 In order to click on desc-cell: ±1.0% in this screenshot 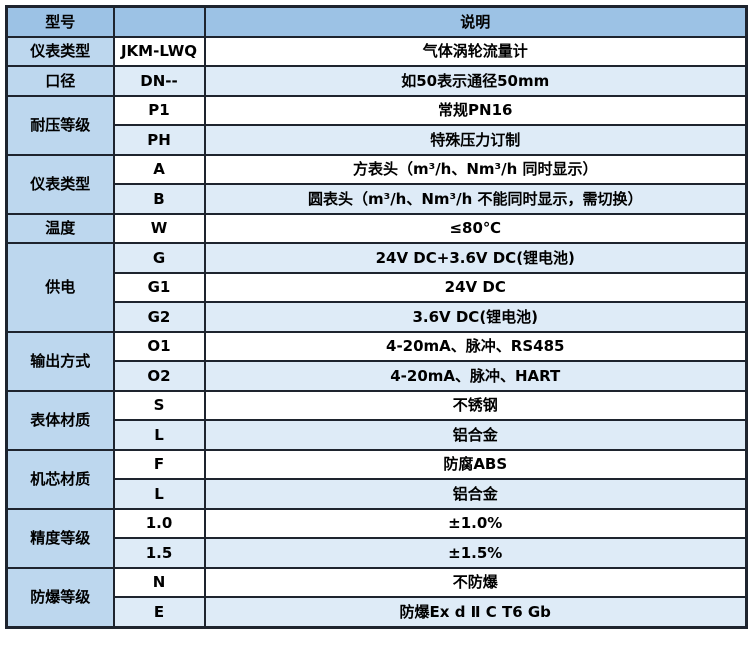, I will do `click(475, 523)`.